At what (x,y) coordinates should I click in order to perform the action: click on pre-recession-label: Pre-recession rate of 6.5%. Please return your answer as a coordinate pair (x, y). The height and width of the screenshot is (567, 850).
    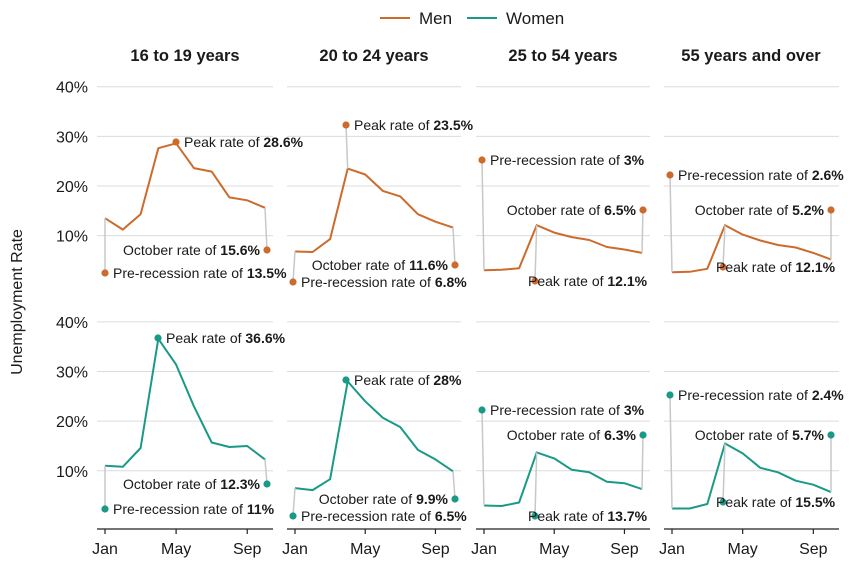
    Looking at the image, I should click on (384, 516).